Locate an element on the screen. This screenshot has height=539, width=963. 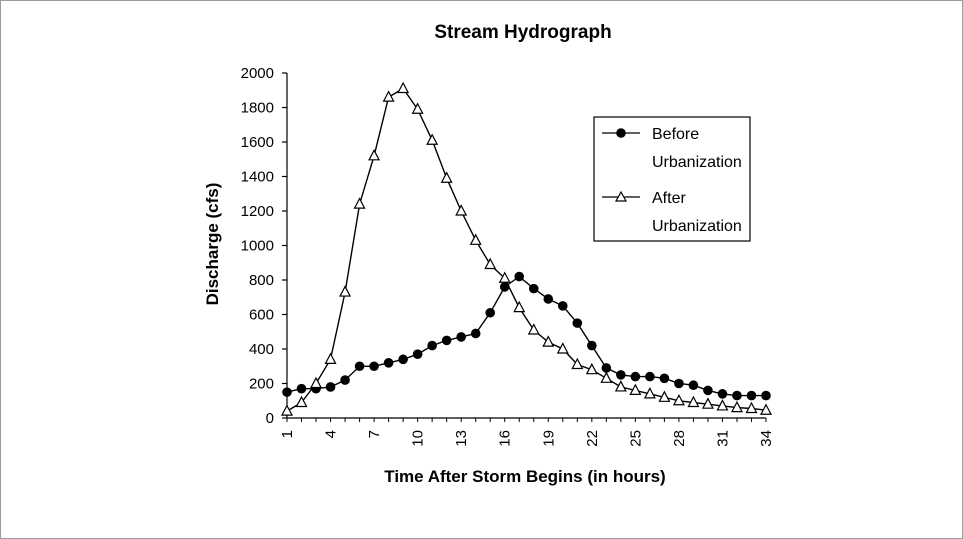
y-tick-label: 1000 is located at coordinates (257, 246).